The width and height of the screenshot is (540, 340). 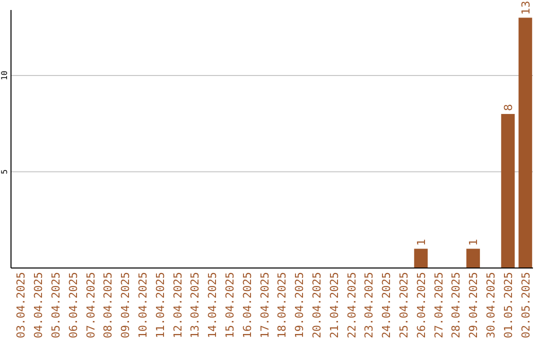 I want to click on x-tick-label: 19.04.2025, so click(x=299, y=305).